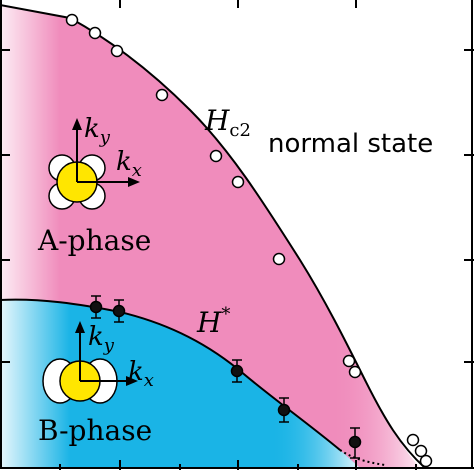  Describe the element at coordinates (95, 162) in the screenshot. I see `four-lobe-order-parameter-icon: ky kx` at that location.